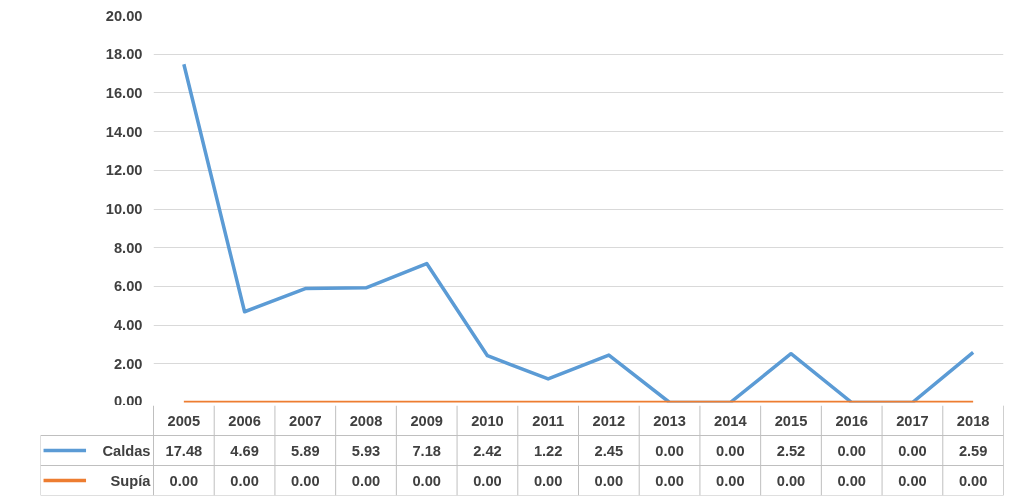  I want to click on data-label: 5.93, so click(366, 450).